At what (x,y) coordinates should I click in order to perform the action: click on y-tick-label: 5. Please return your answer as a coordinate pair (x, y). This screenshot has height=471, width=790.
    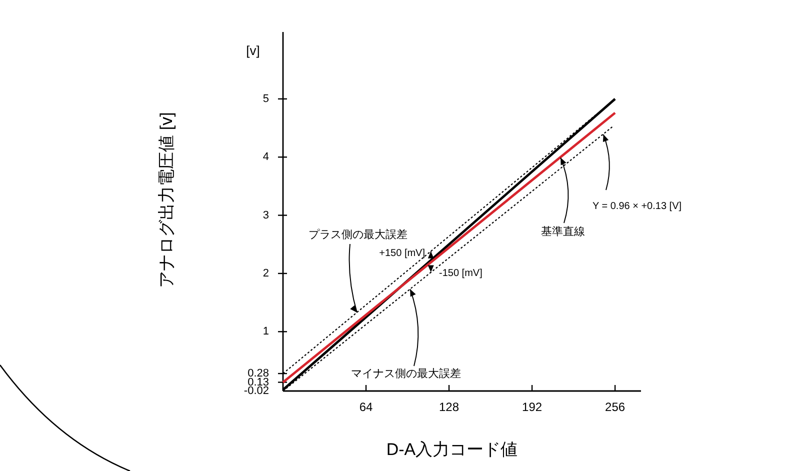
    Looking at the image, I should click on (265, 98).